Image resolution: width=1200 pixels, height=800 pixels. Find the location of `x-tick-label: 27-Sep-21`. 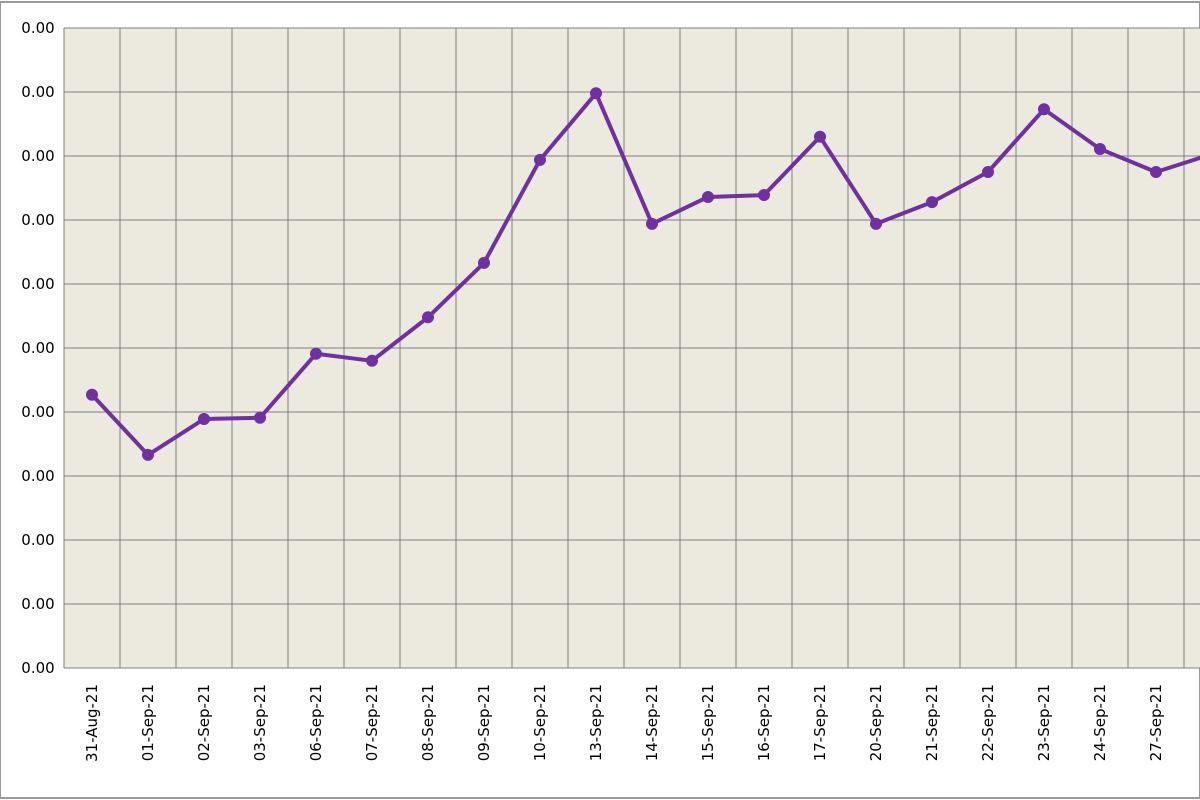

x-tick-label: 27-Sep-21 is located at coordinates (1156, 722).